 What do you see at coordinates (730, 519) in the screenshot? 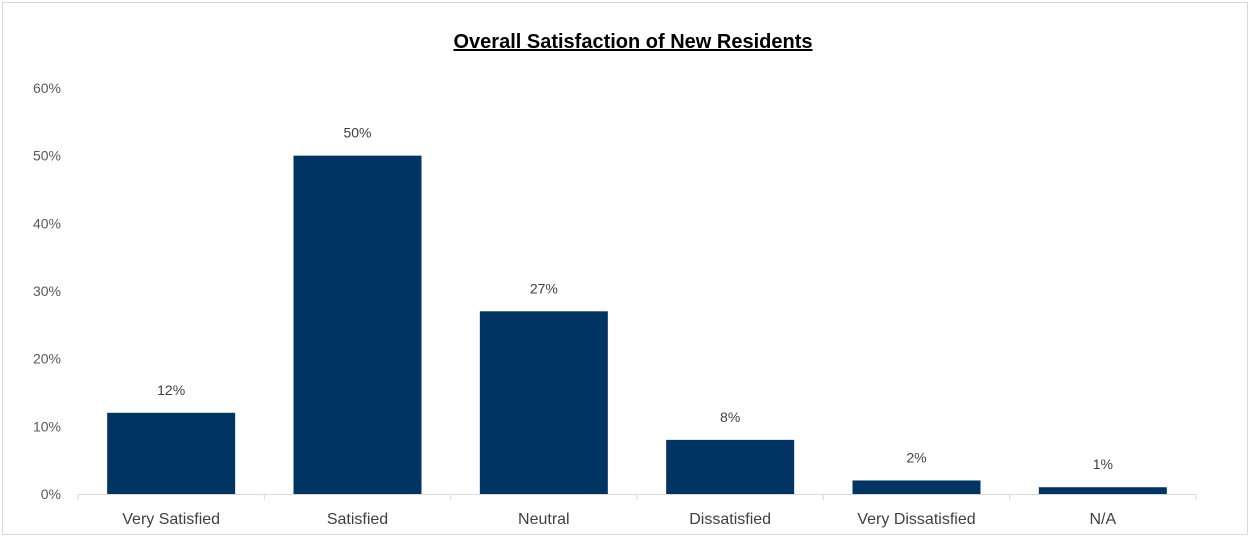
I see `x-category-label: Dissatisfied` at bounding box center [730, 519].